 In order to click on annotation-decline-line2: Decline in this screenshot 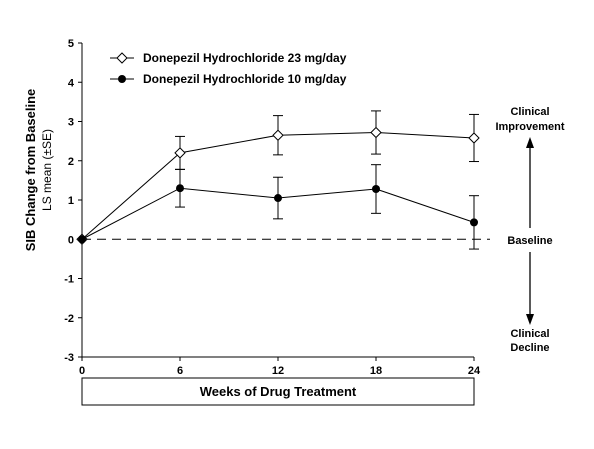, I will do `click(529, 348)`.